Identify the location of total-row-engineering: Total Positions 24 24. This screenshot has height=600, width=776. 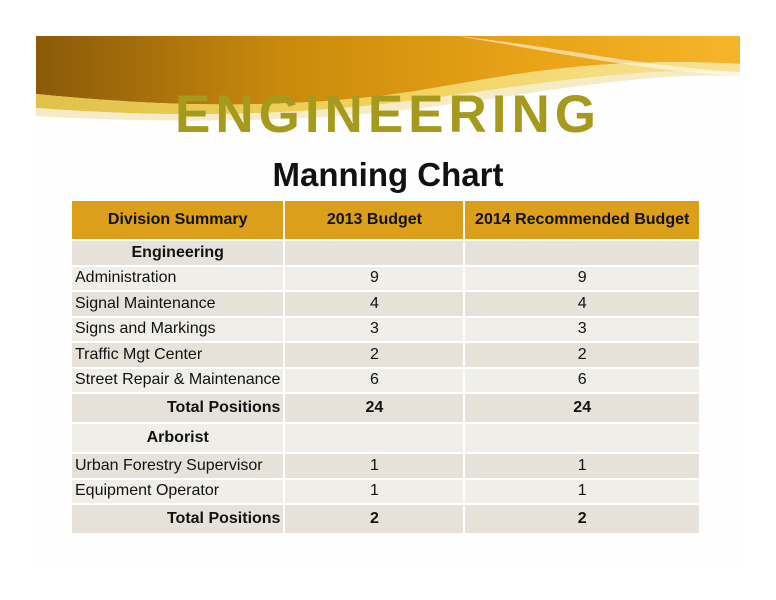
(386, 408).